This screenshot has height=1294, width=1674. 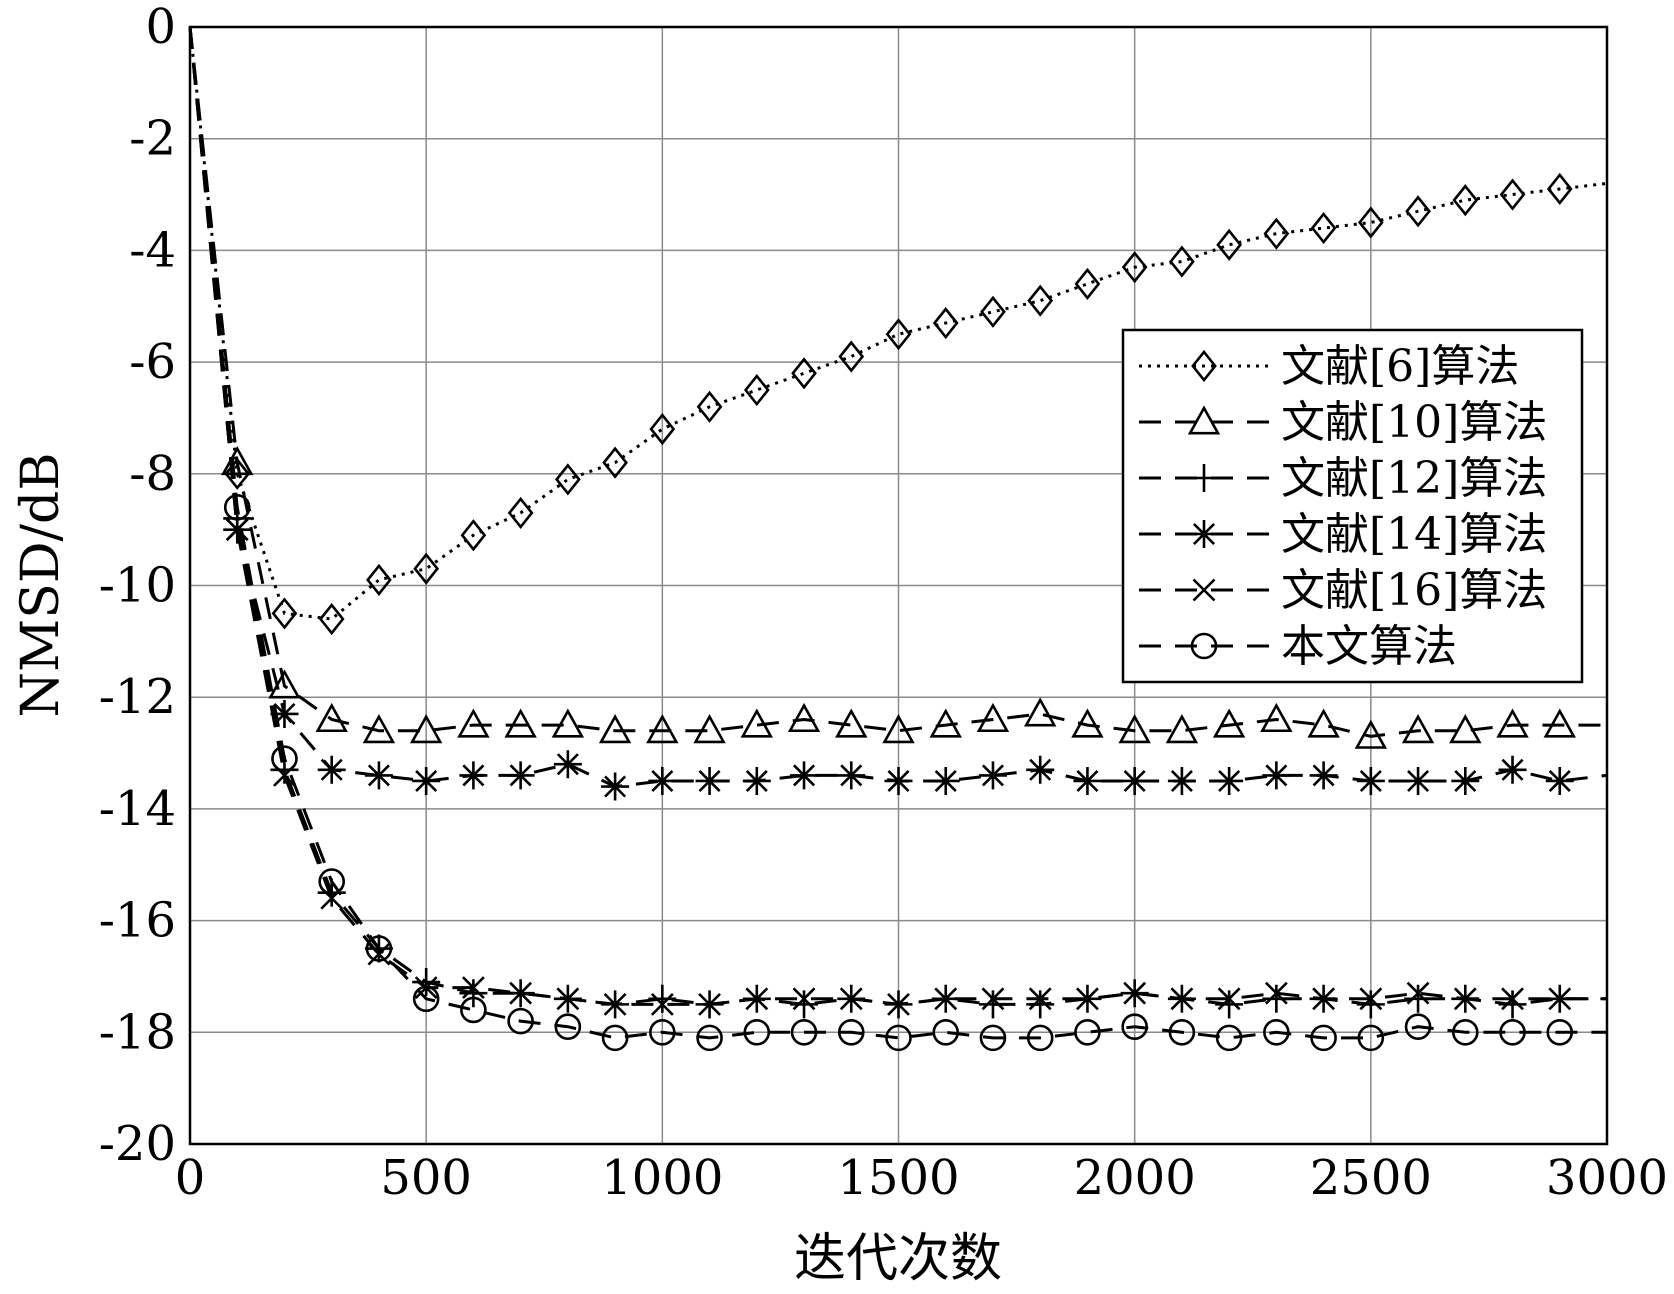 What do you see at coordinates (1414, 478) in the screenshot?
I see `legend-label-2: 文献[12]算法` at bounding box center [1414, 478].